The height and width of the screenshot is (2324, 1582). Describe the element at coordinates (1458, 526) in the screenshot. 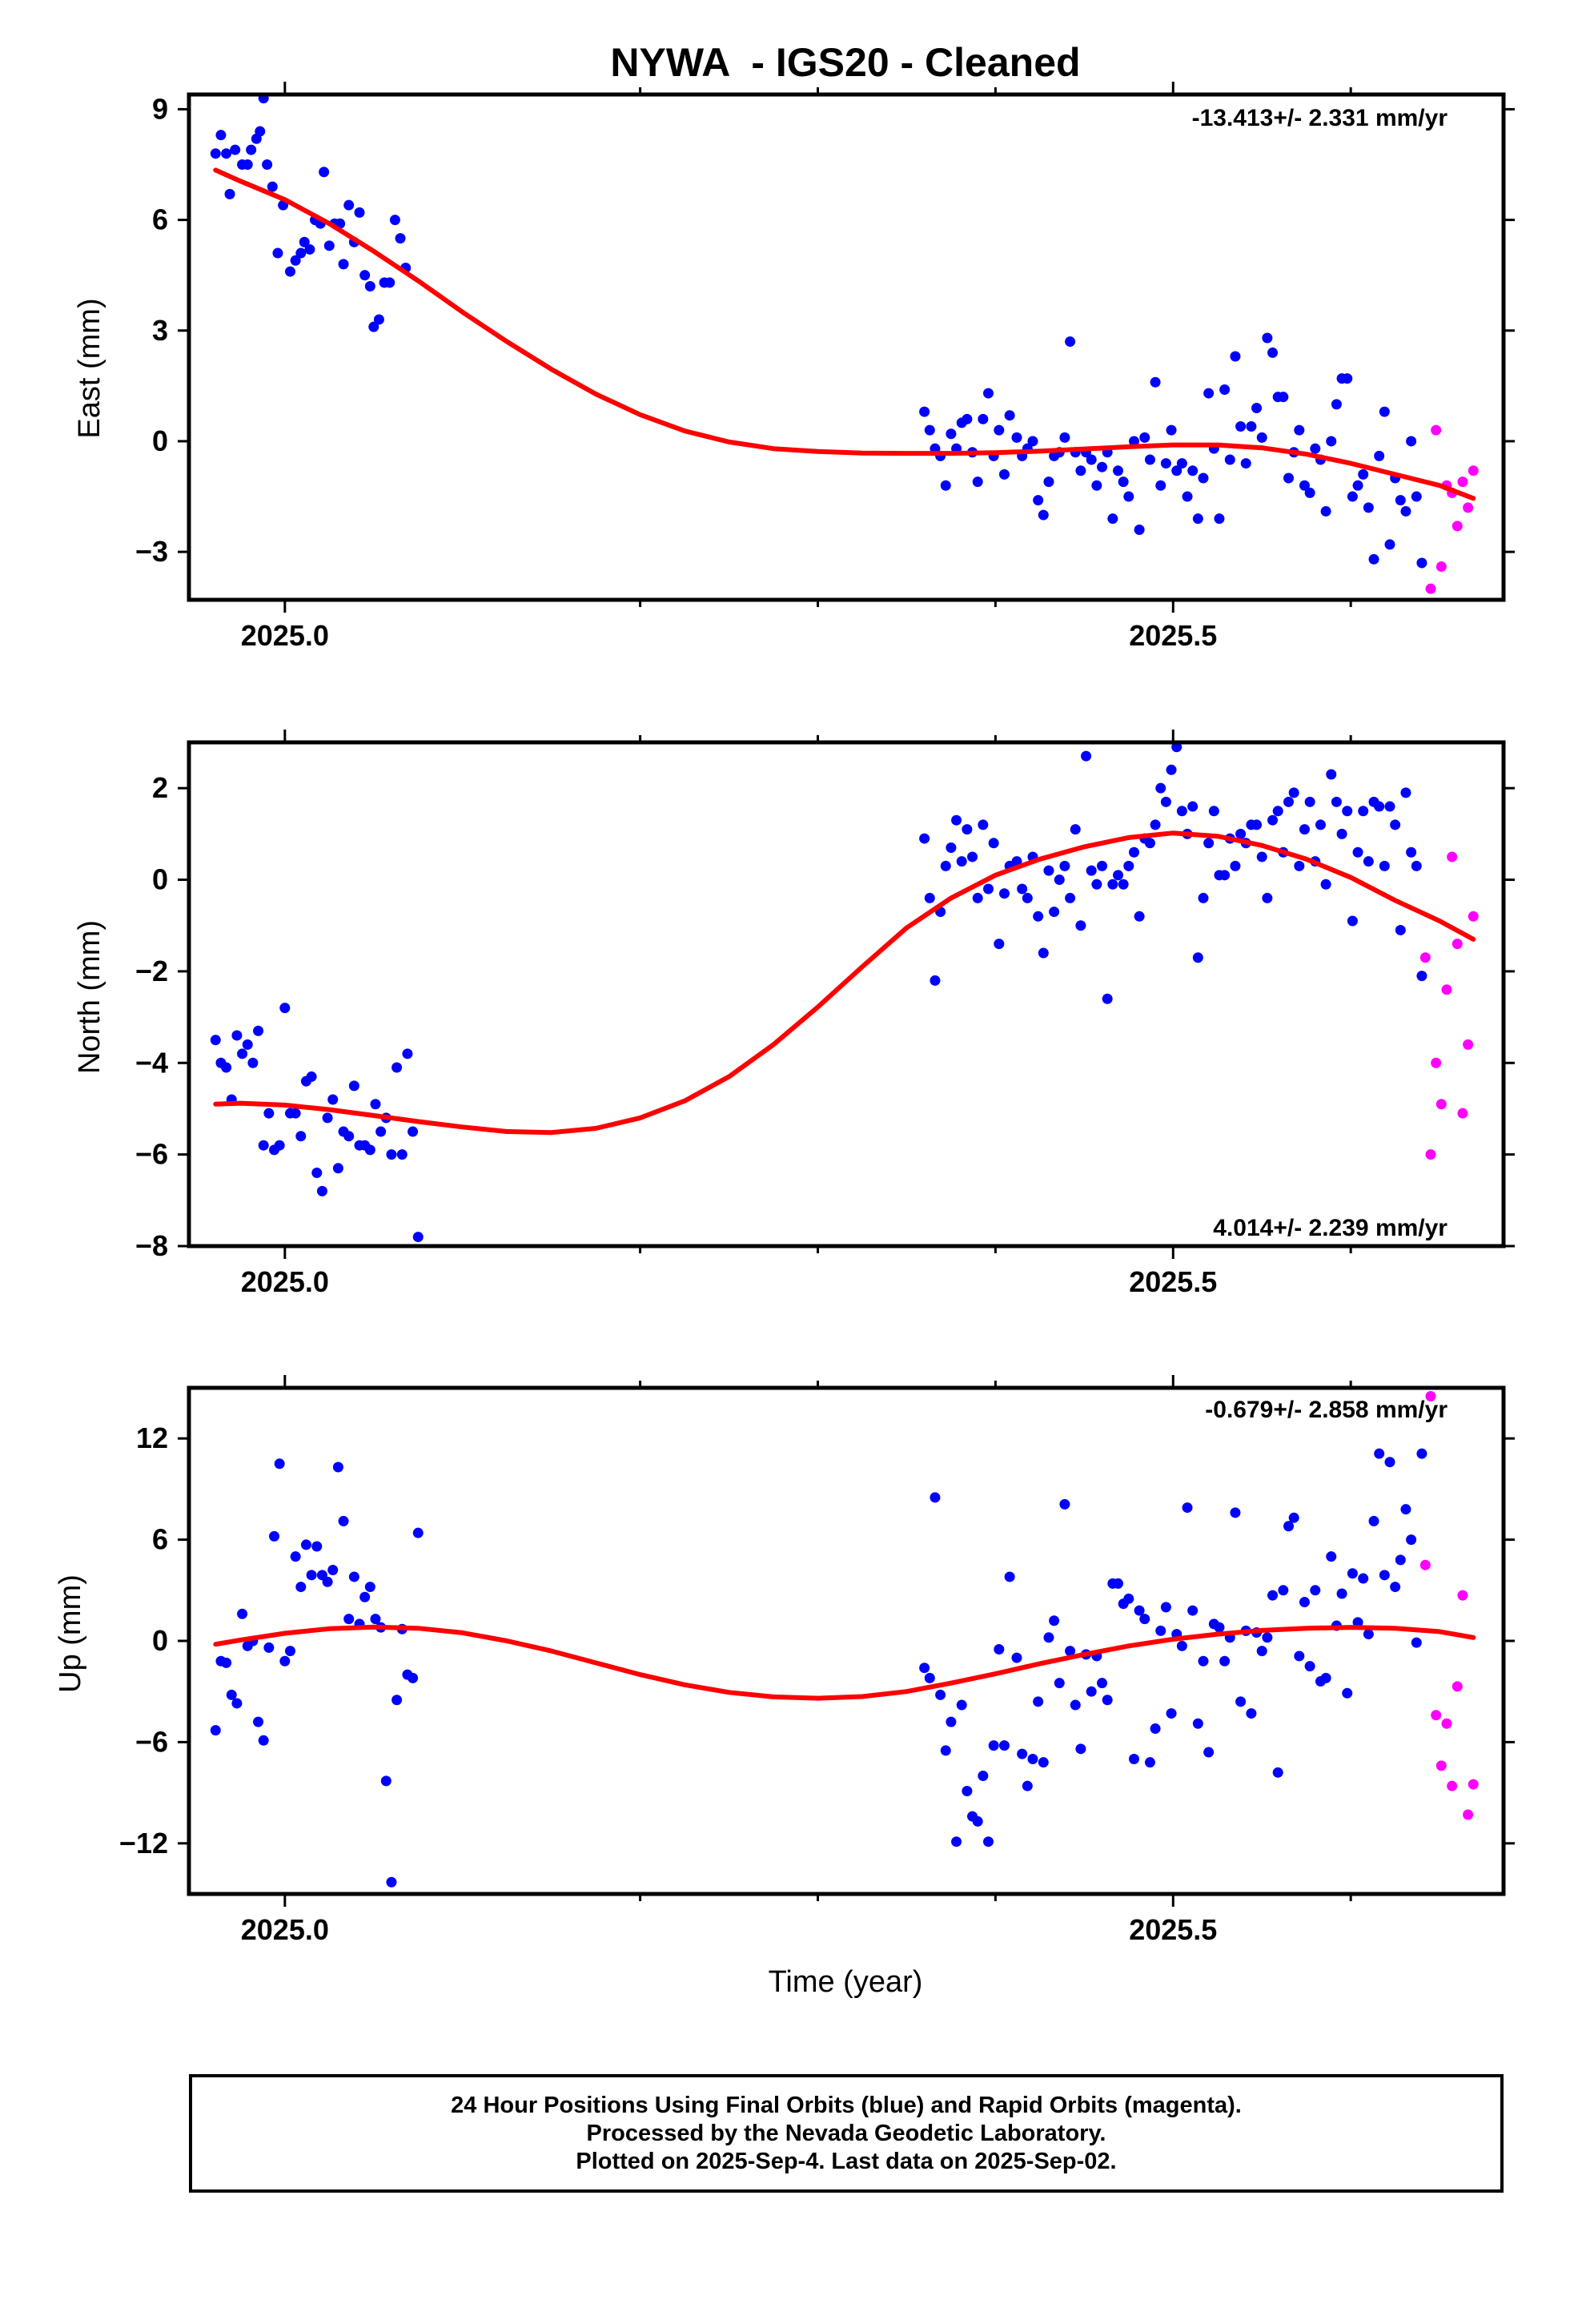

I see `east-rapid-point` at that location.